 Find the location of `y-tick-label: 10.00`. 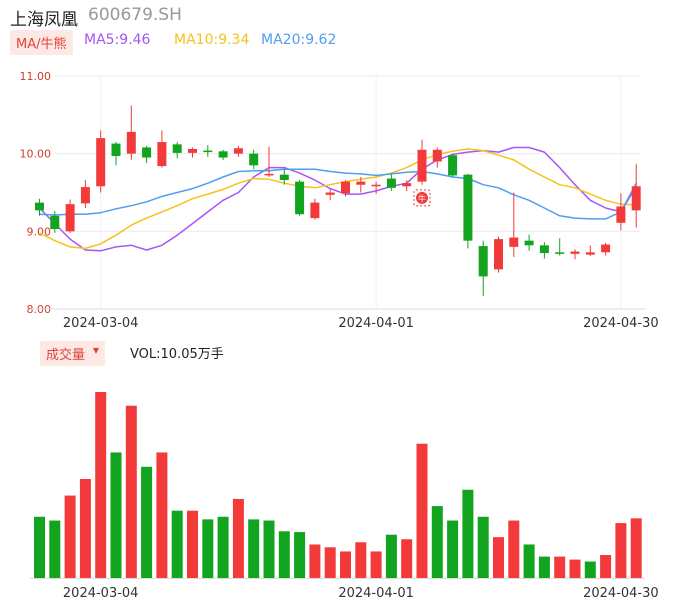

y-tick-label: 10.00 is located at coordinates (36, 154).